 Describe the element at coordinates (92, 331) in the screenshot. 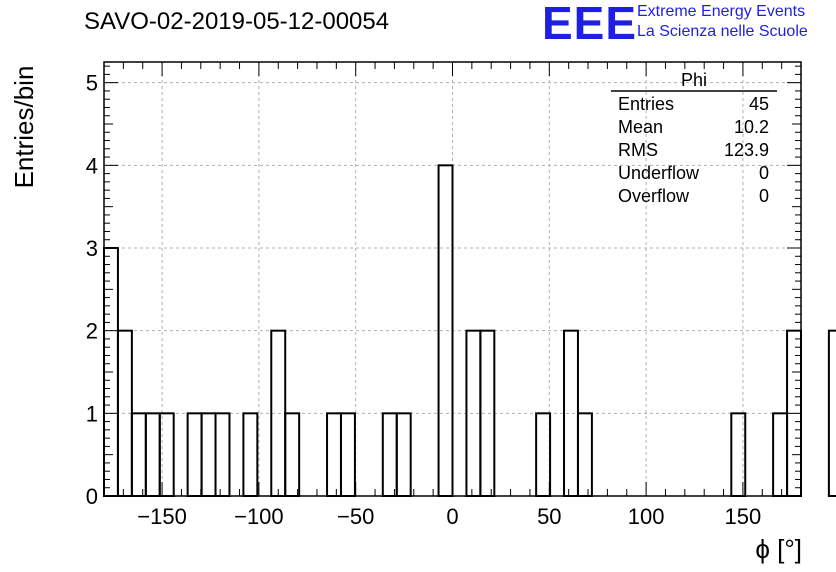

I see `y-tick-label: 2` at that location.